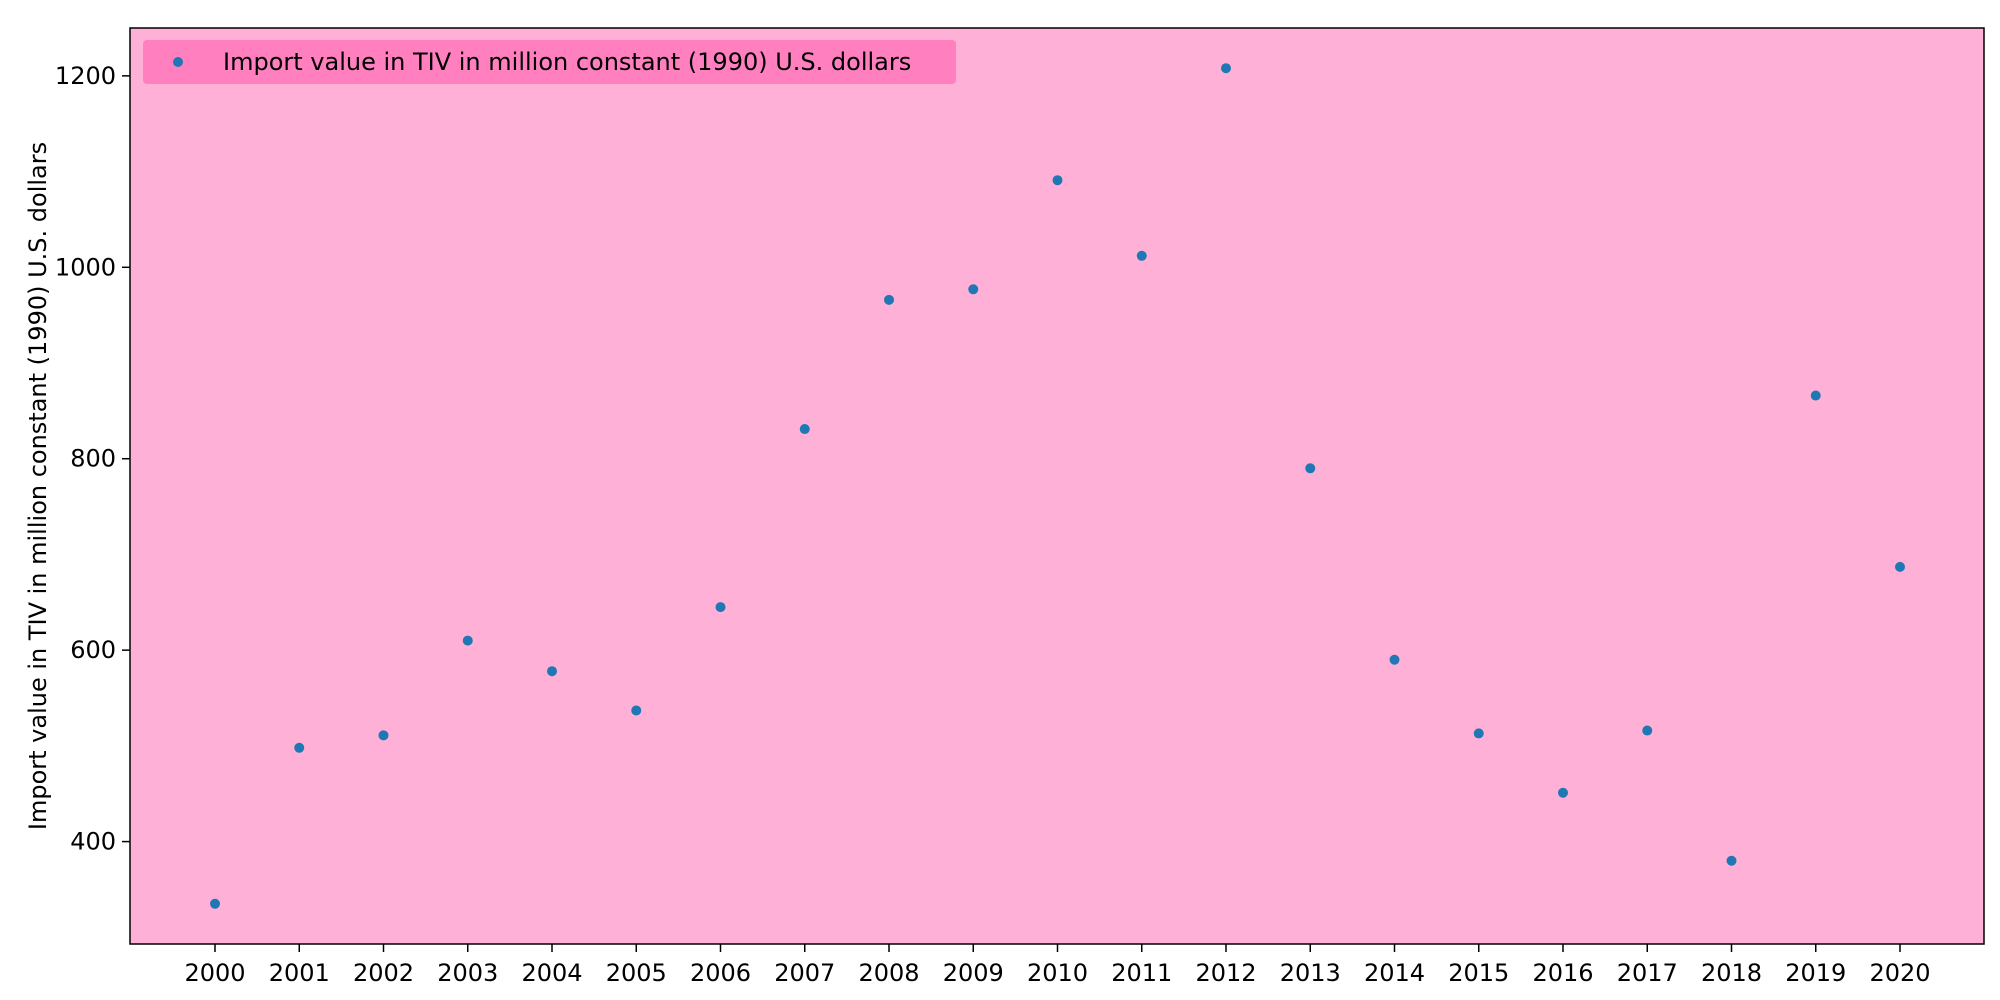 The height and width of the screenshot is (1000, 2000). Describe the element at coordinates (383, 973) in the screenshot. I see `x-tick-label: 2002` at that location.